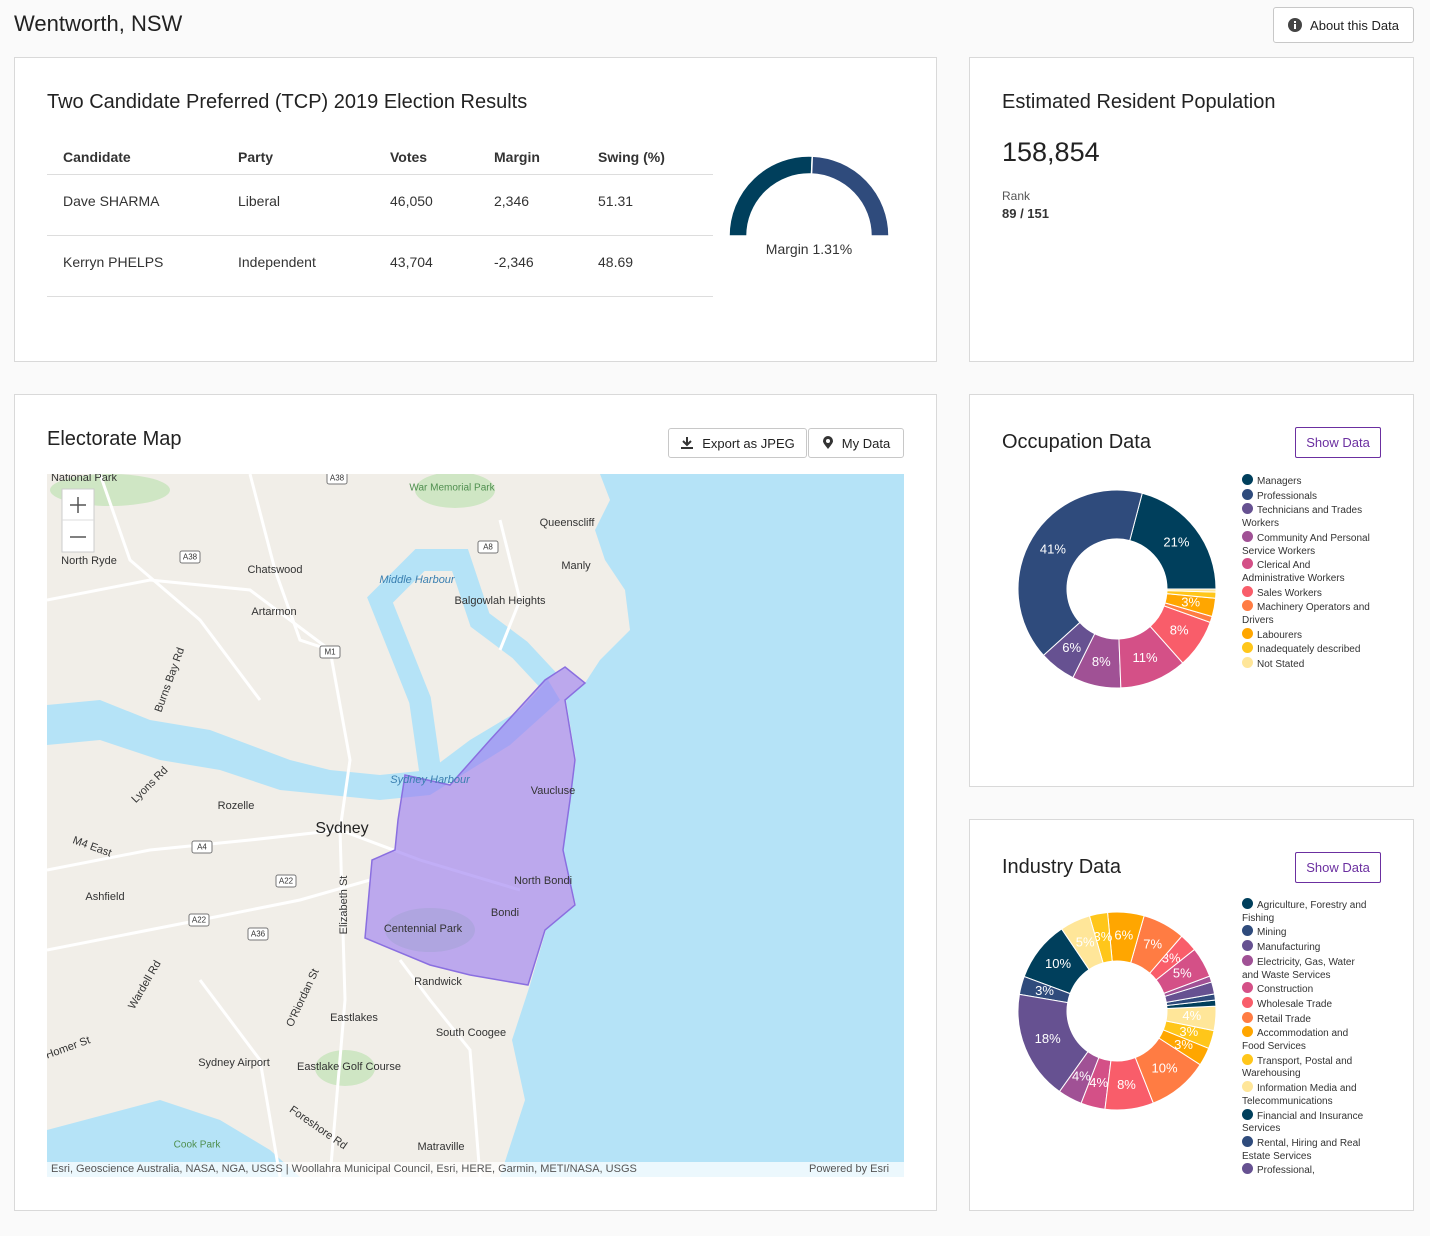  I want to click on middle-harbour, so click(462, 660).